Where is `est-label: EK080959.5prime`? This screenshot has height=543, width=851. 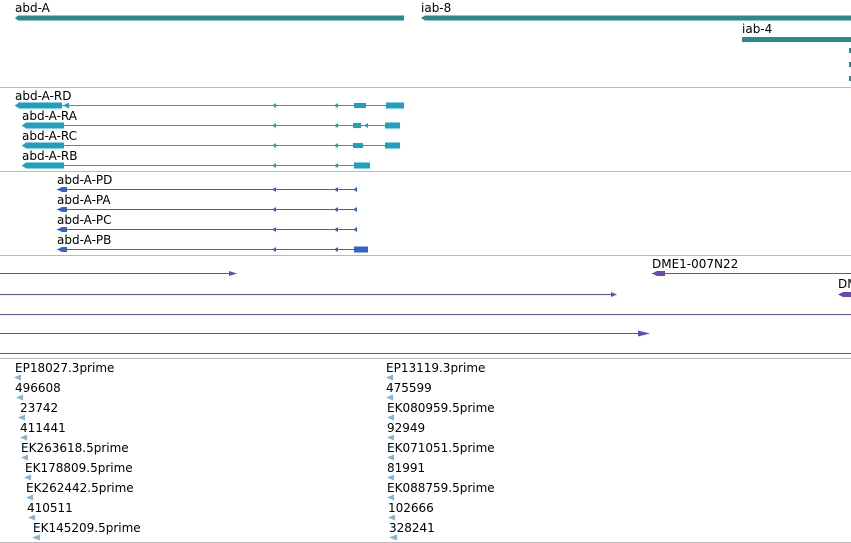 est-label: EK080959.5prime is located at coordinates (441, 408).